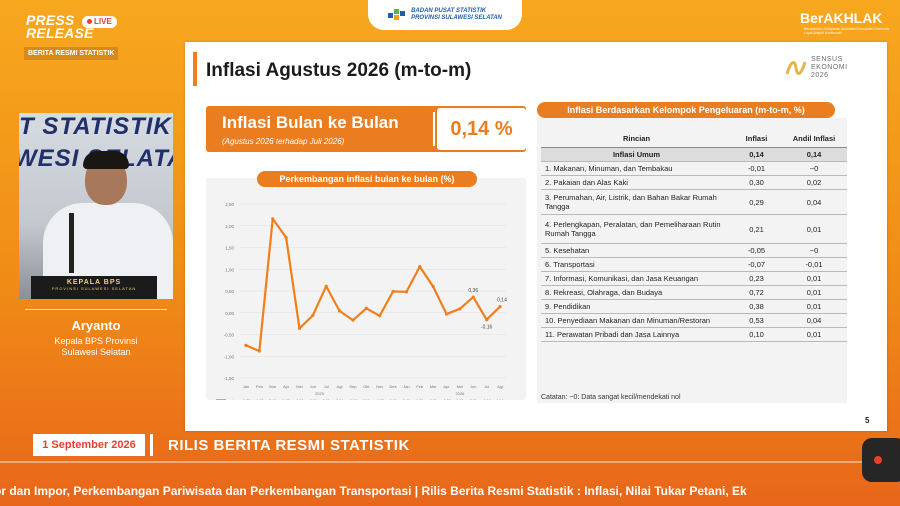  I want to click on data-table-value: -0,06, so click(313, 399).